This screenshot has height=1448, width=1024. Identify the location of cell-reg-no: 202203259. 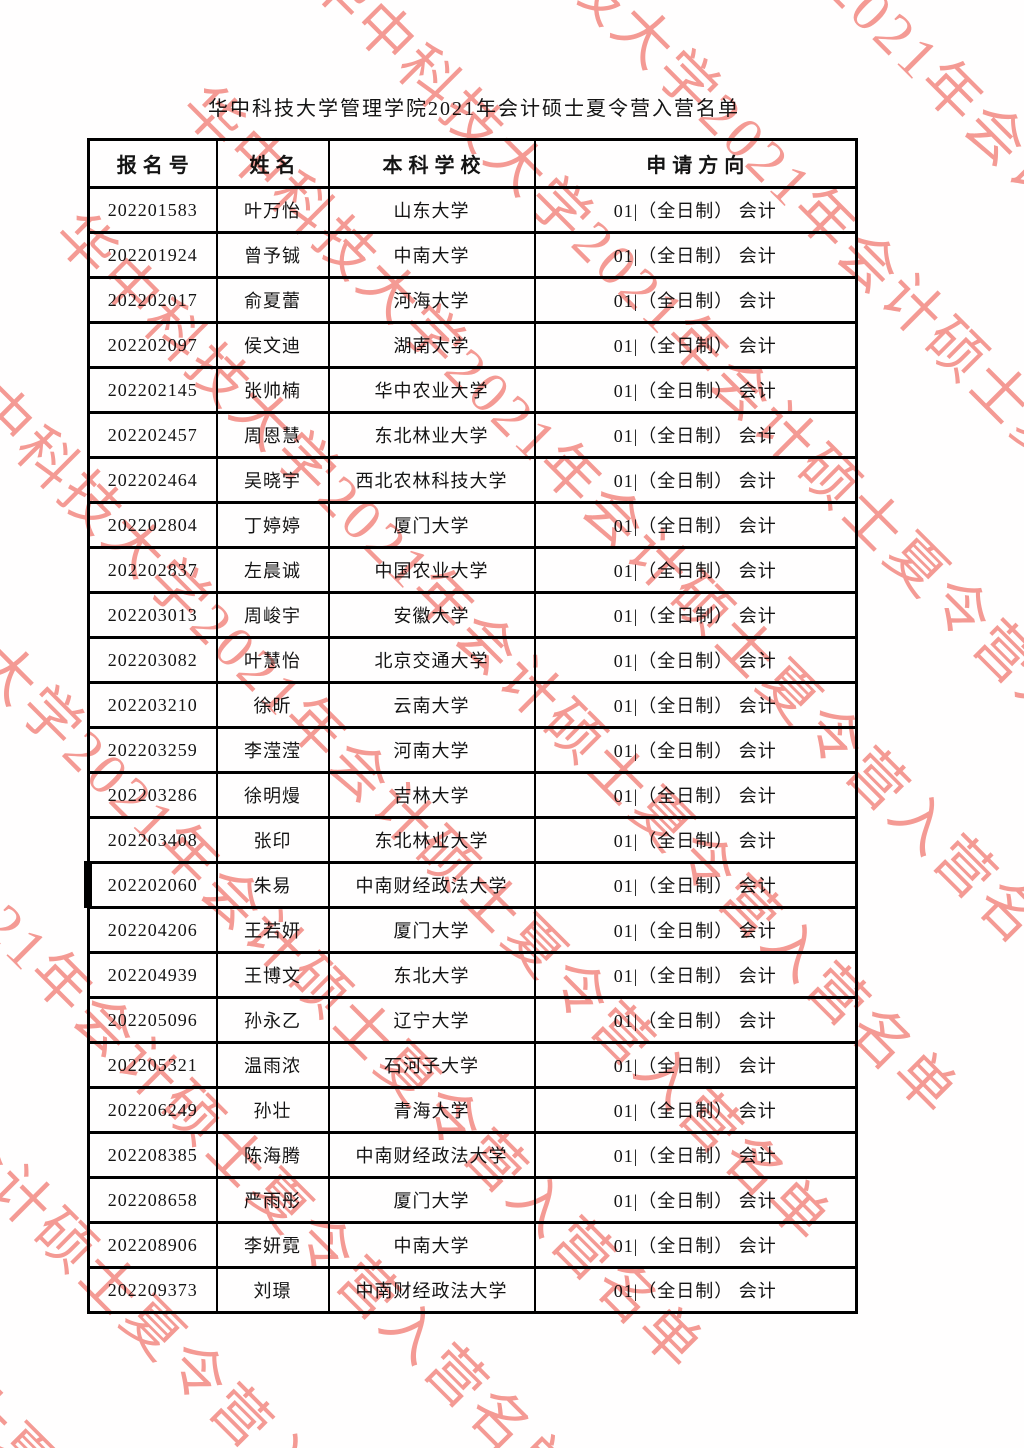
(152, 750).